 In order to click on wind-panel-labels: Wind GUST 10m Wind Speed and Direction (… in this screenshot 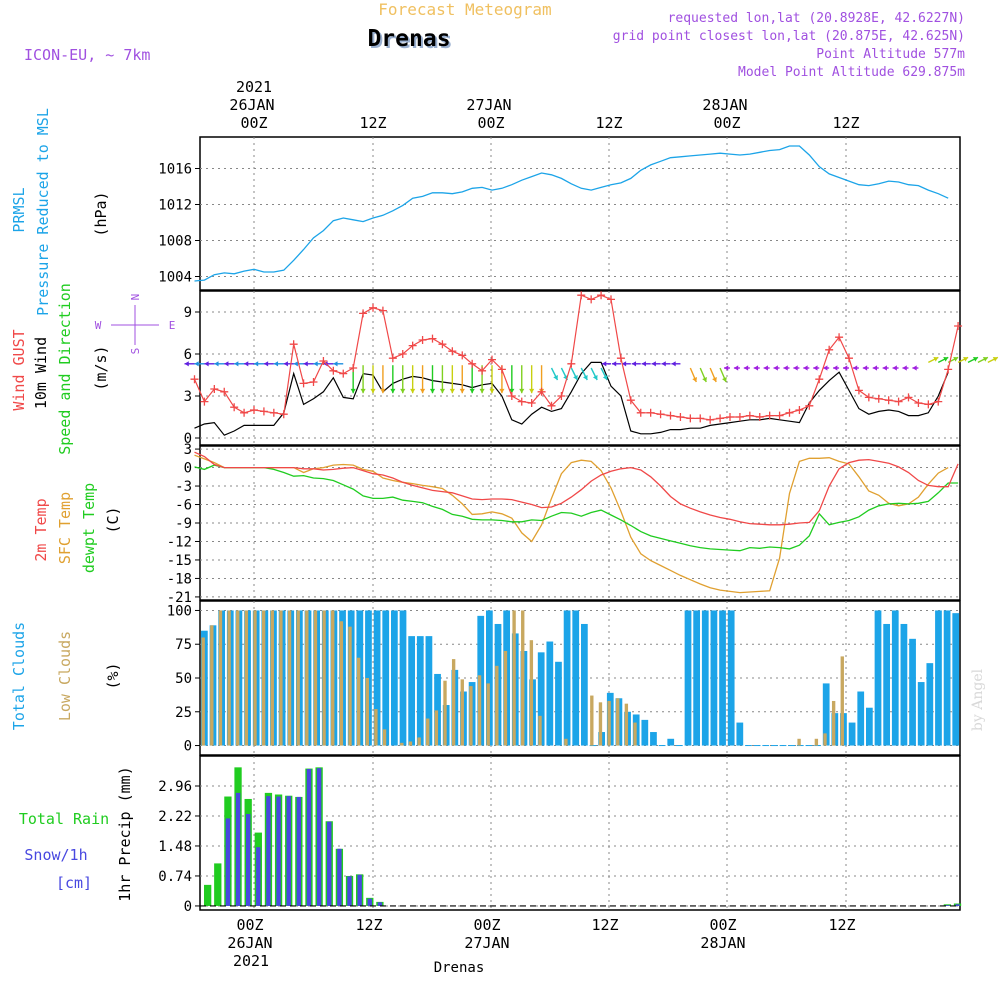, I will do `click(92, 369)`.